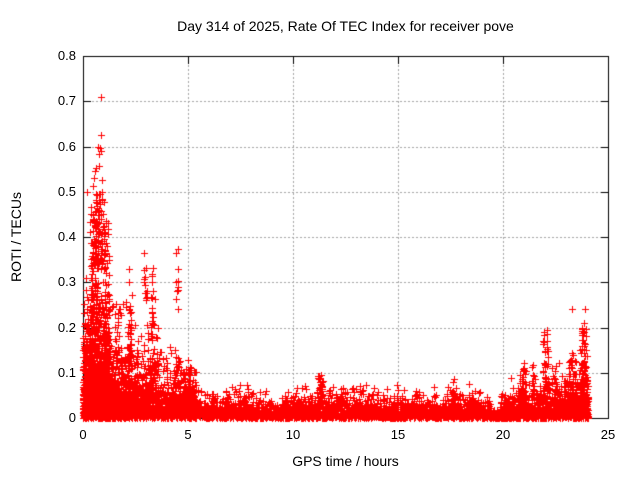 This screenshot has height=480, width=640. I want to click on y-tick-label: 0.2, so click(66, 327).